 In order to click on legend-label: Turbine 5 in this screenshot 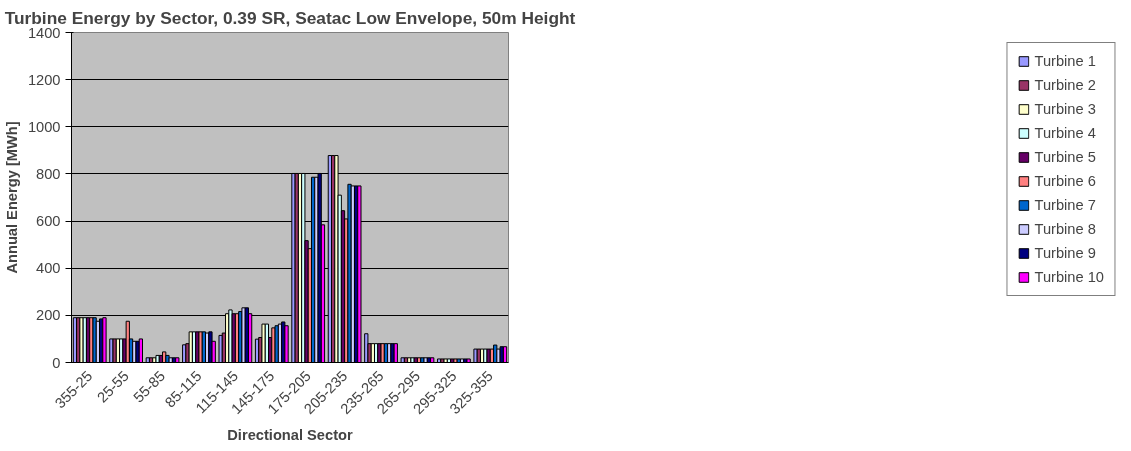, I will do `click(1065, 157)`.